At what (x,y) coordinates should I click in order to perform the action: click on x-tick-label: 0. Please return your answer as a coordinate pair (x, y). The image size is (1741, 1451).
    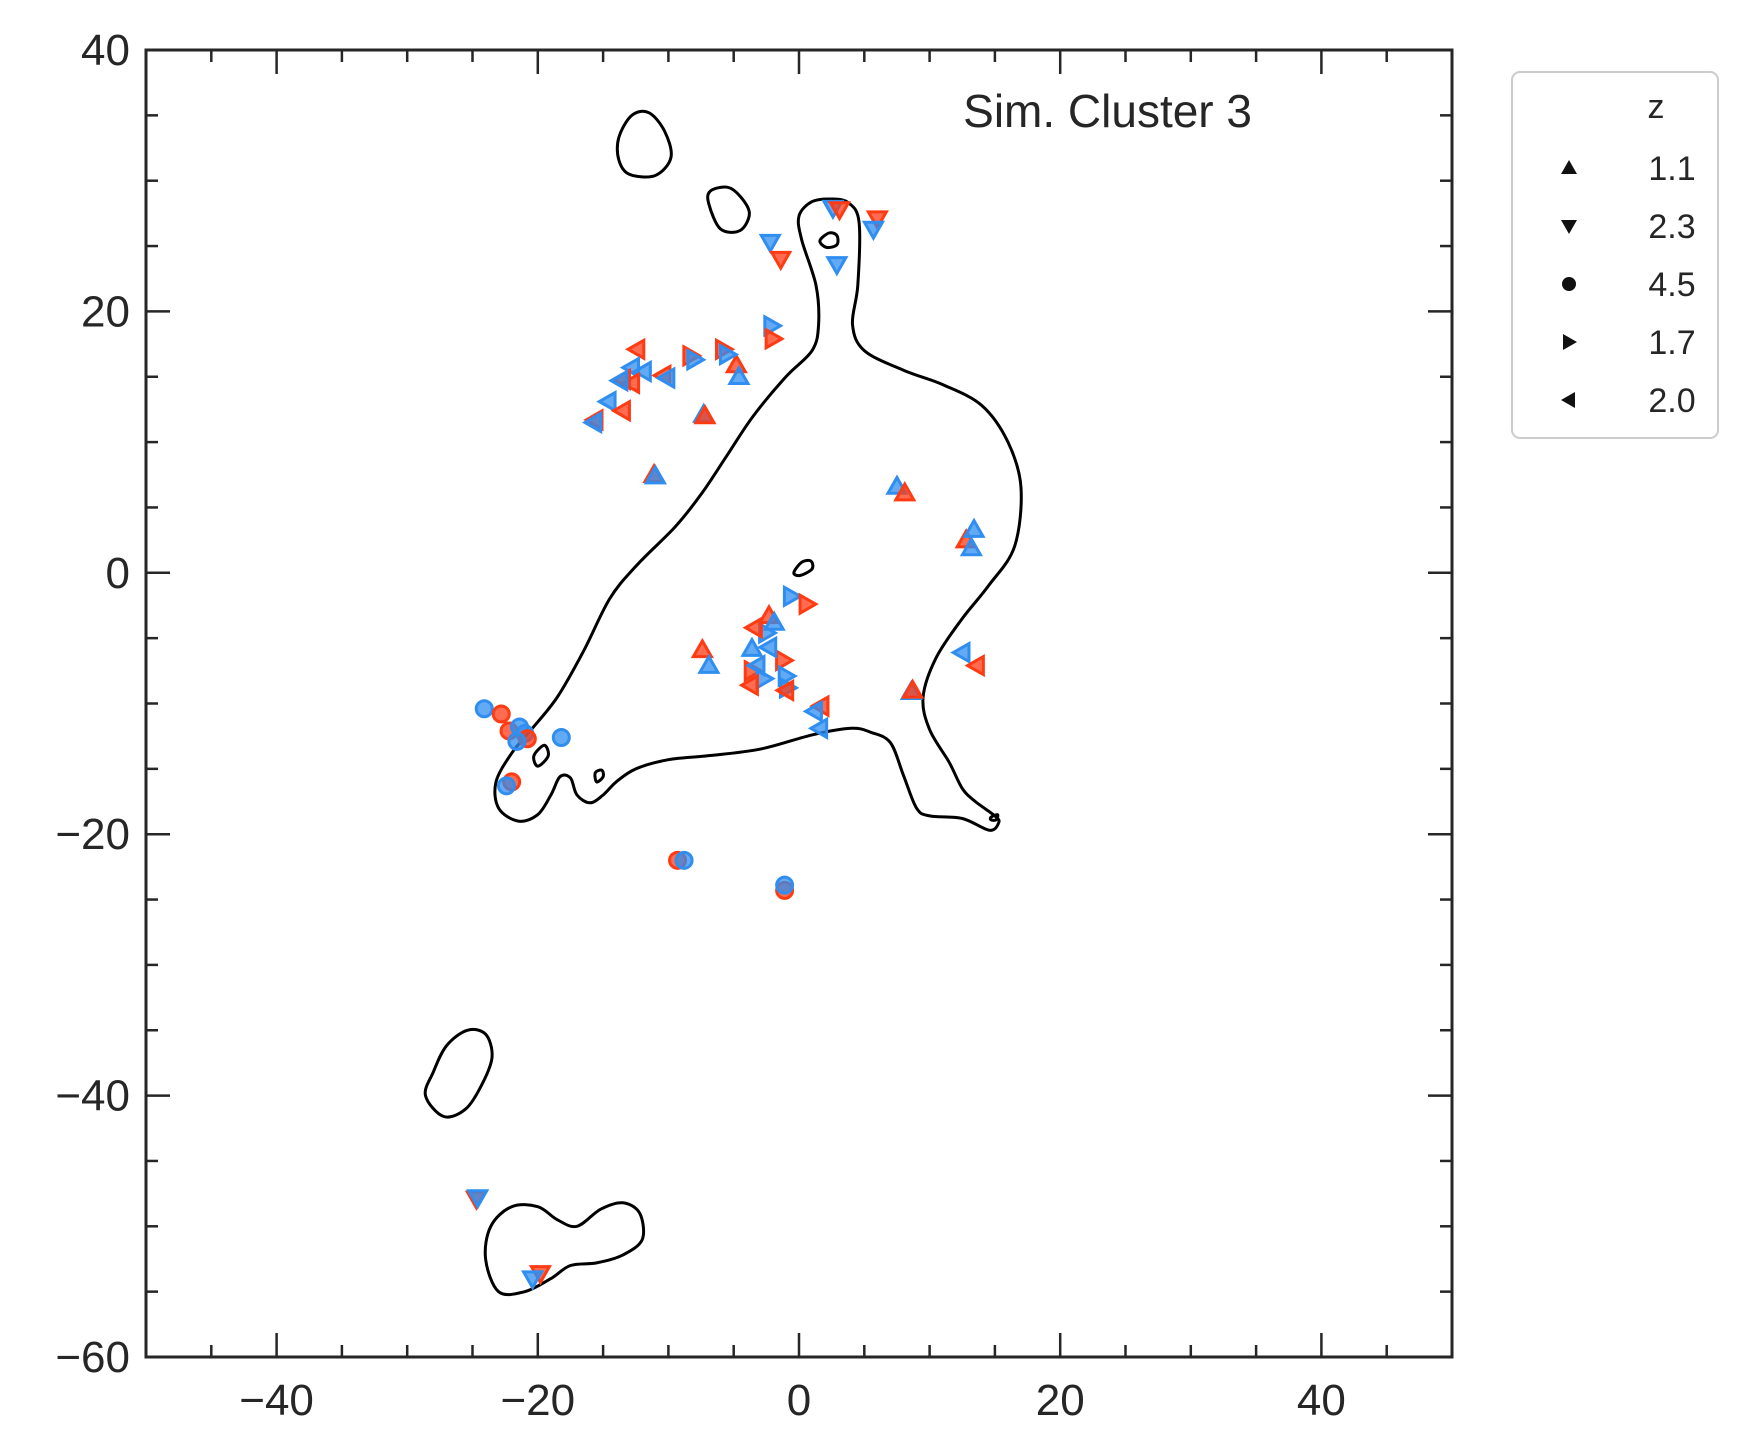
    Looking at the image, I should click on (799, 1400).